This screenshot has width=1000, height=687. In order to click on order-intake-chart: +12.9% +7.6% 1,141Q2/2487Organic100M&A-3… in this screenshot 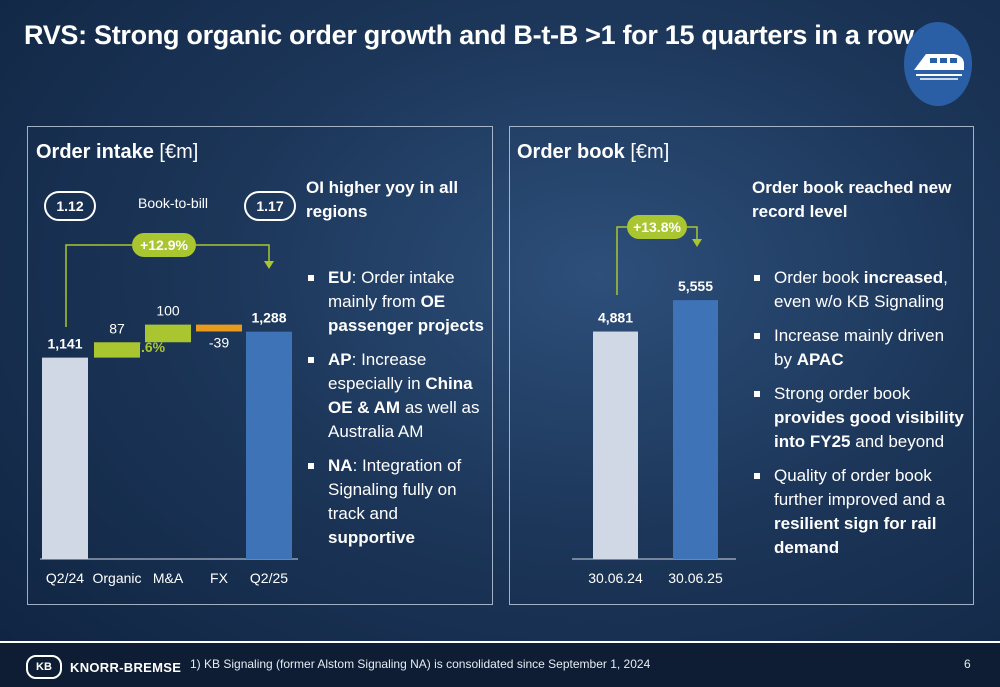, I will do `click(169, 409)`.